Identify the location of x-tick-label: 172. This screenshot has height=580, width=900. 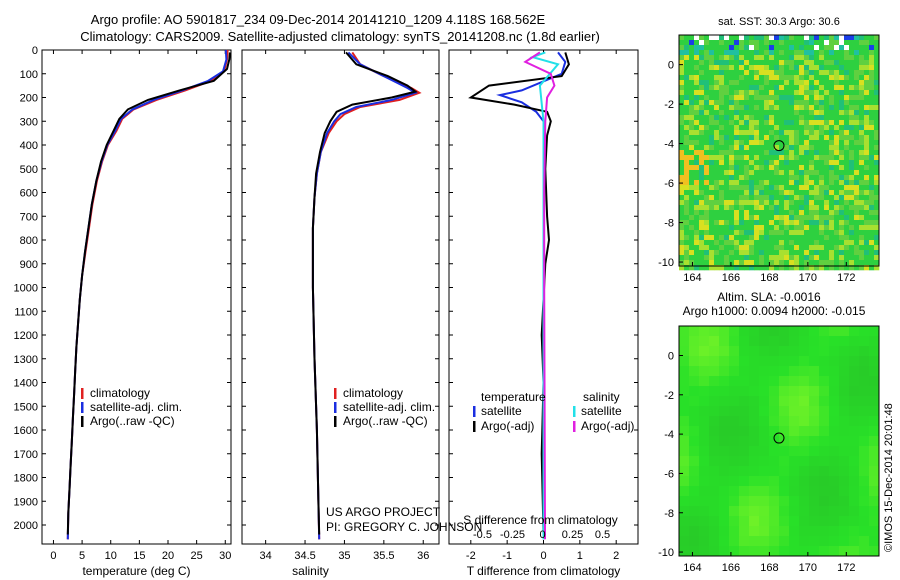
(846, 278).